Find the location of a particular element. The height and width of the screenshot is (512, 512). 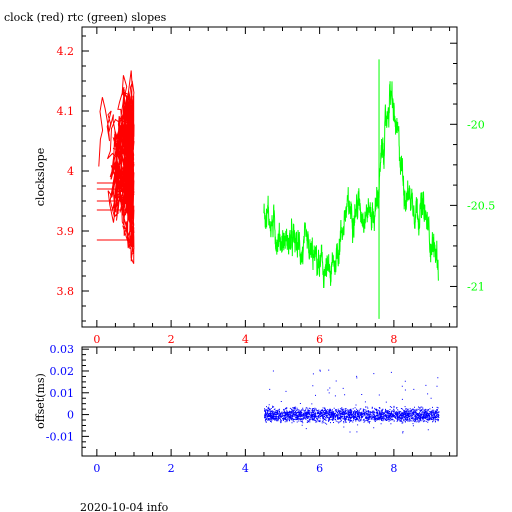

rtc-slope-line is located at coordinates (351, 185).